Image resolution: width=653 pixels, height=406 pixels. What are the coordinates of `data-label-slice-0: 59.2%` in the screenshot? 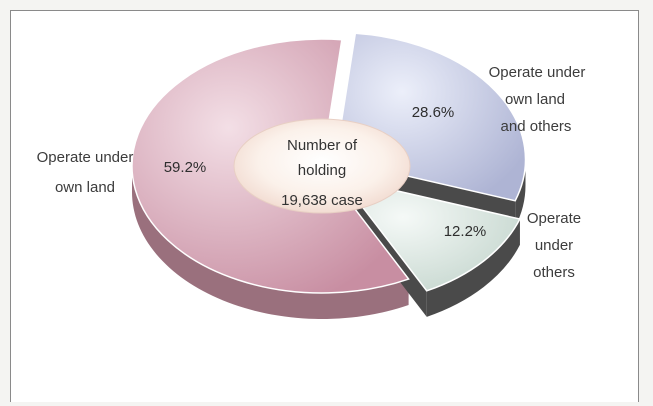 It's located at (185, 167).